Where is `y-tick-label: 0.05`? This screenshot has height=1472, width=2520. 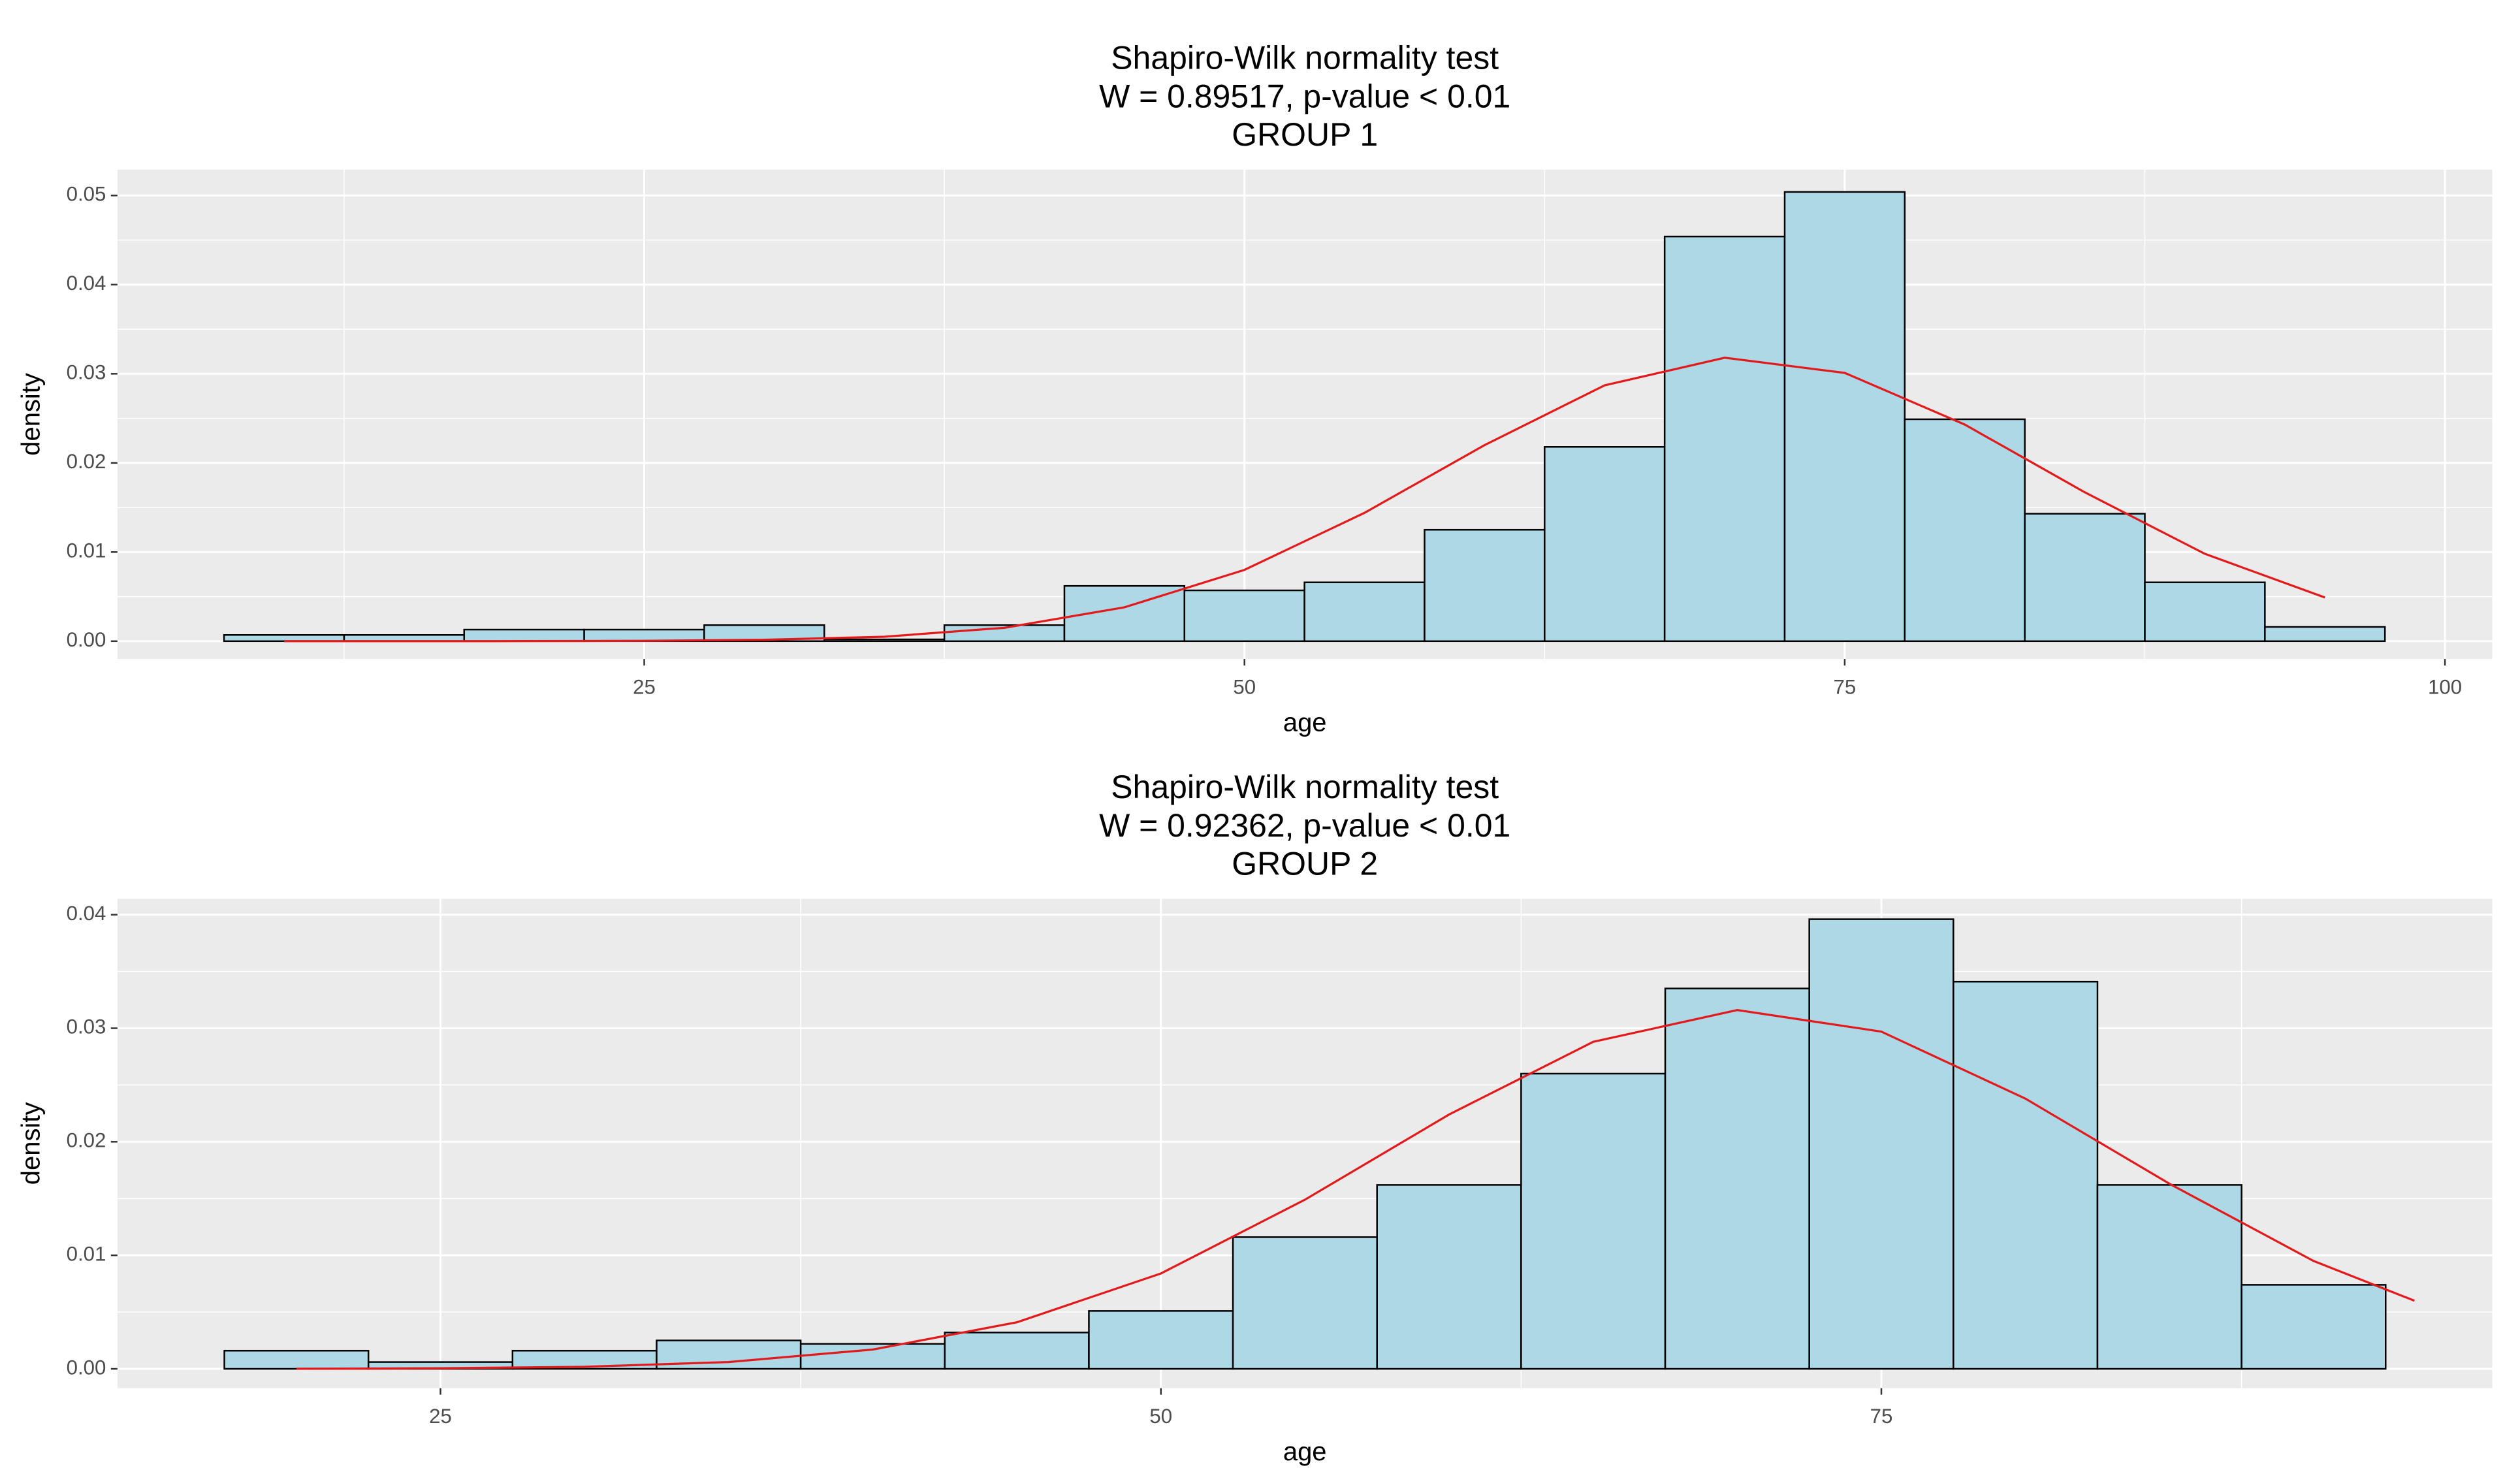 y-tick-label: 0.05 is located at coordinates (86, 194).